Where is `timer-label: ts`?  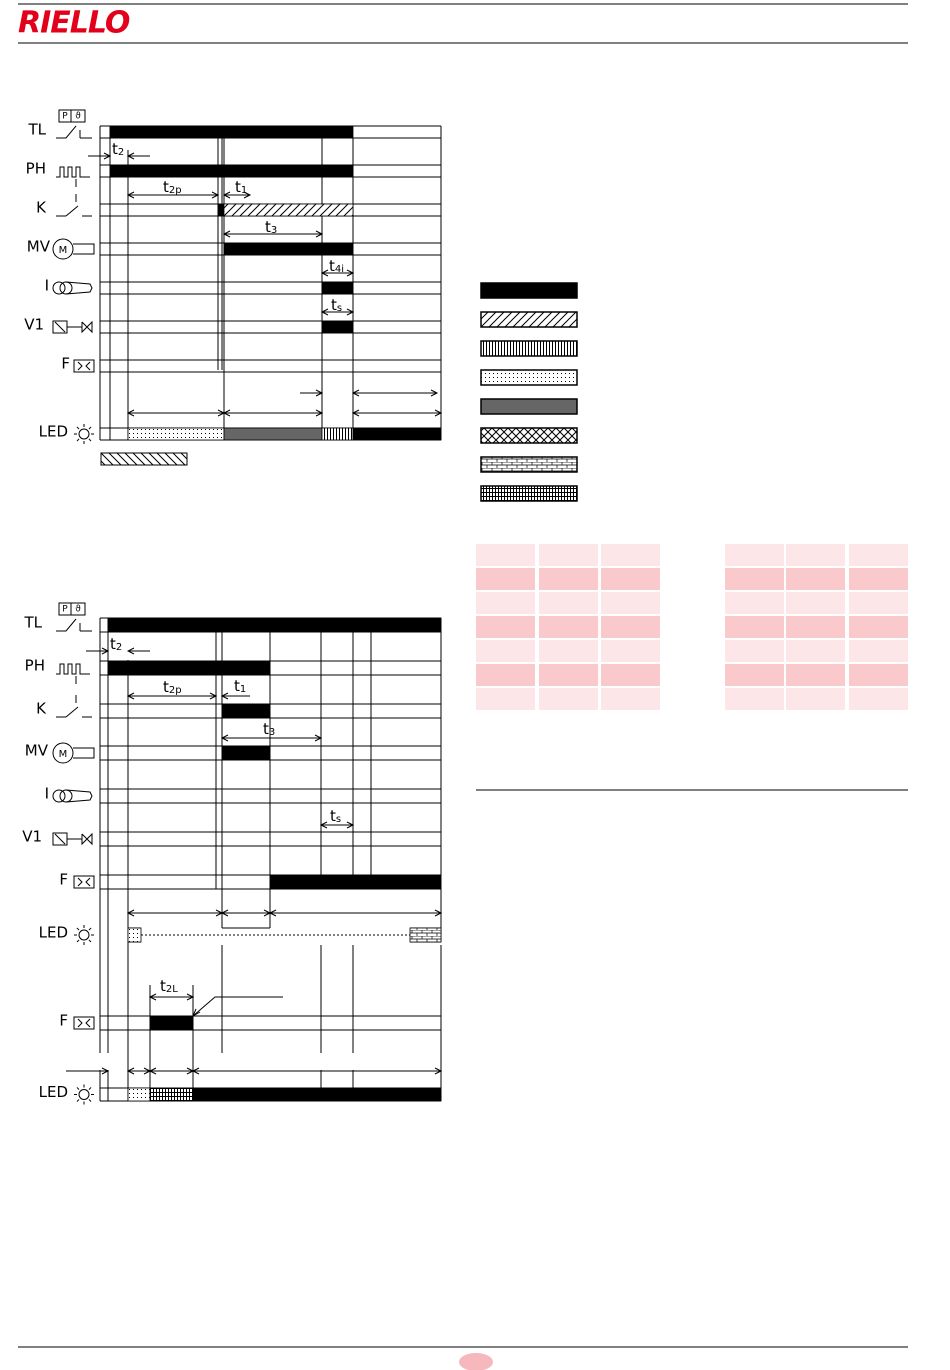 timer-label: ts is located at coordinates (335, 816).